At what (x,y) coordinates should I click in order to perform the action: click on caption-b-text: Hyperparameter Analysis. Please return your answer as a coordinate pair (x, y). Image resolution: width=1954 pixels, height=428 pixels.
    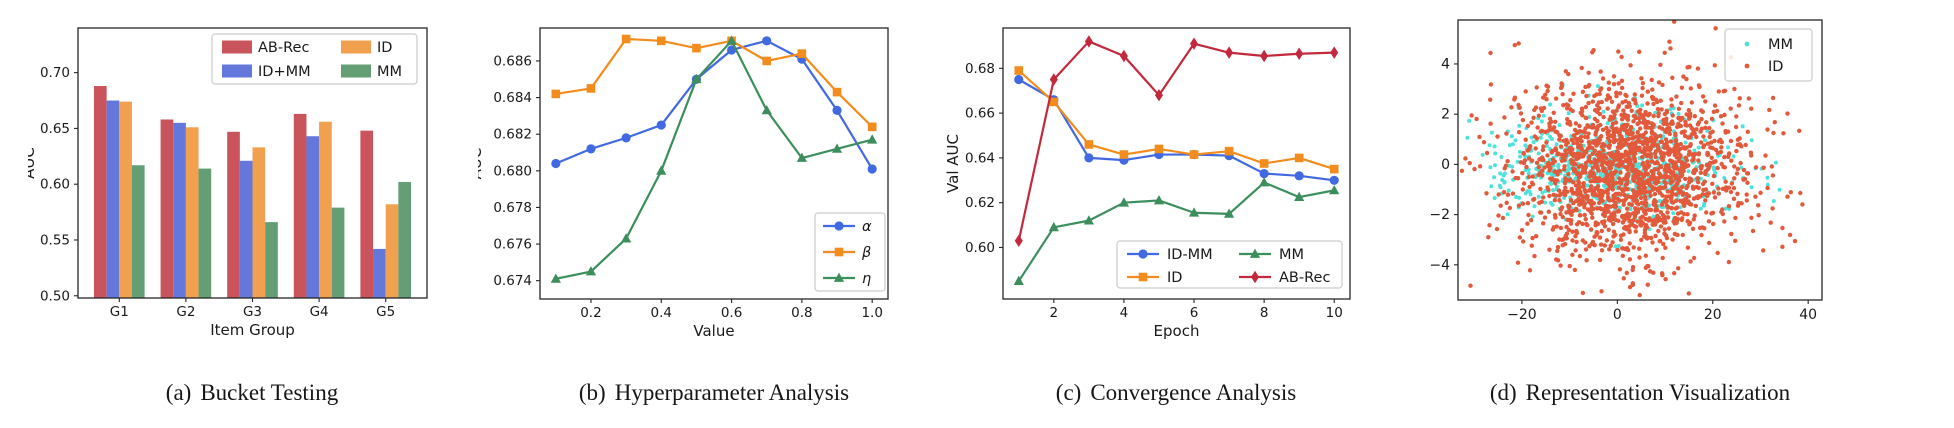
    Looking at the image, I should click on (732, 392).